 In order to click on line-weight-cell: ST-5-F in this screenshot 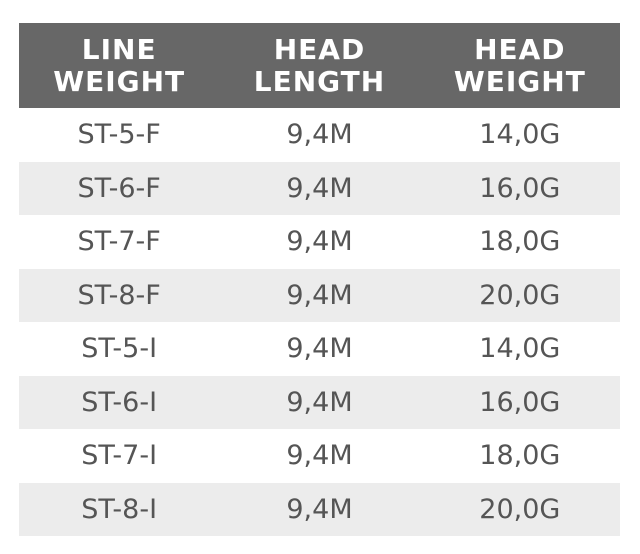, I will do `click(119, 135)`.